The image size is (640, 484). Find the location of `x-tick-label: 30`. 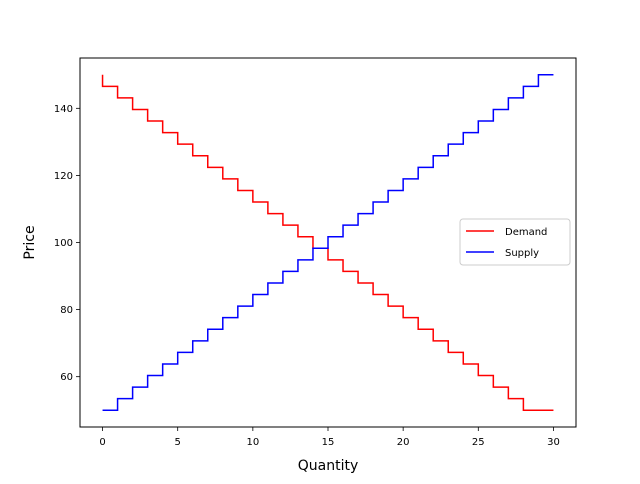

x-tick-label: 30 is located at coordinates (553, 442).